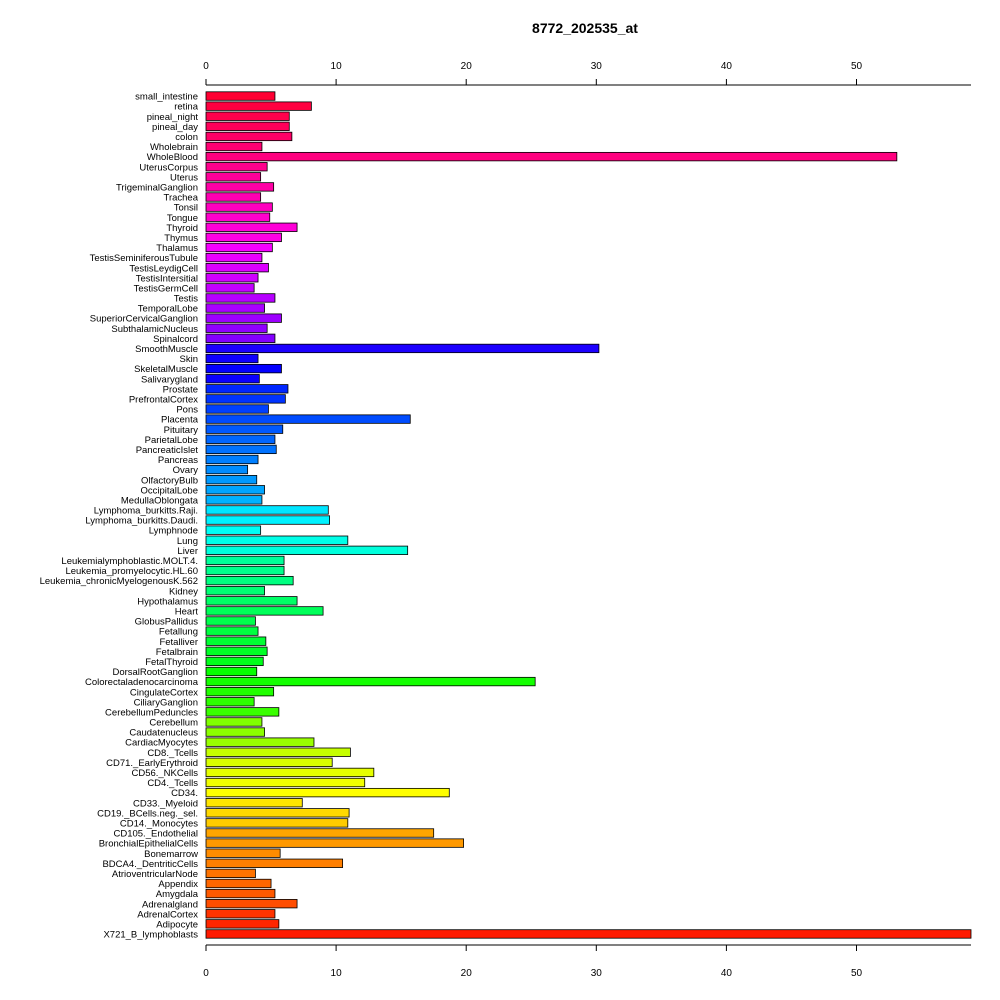  I want to click on bar-Placenta, so click(308, 419).